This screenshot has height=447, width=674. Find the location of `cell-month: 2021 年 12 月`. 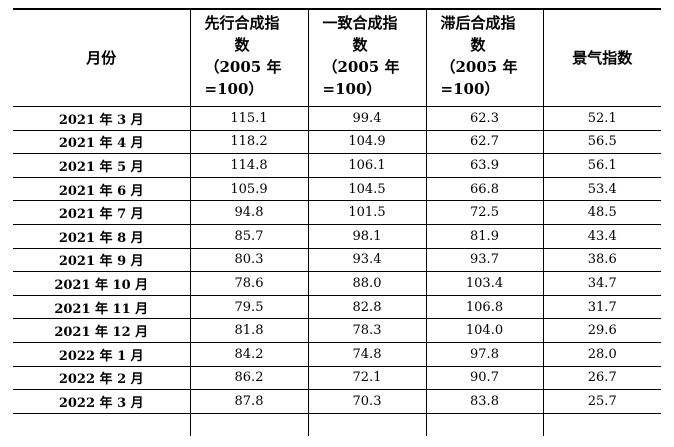

cell-month: 2021 年 12 月 is located at coordinates (101, 330).